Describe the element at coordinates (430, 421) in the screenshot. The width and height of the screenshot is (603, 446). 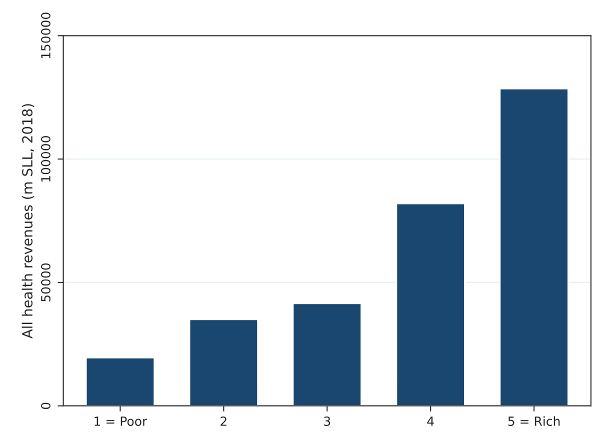
I see `x-tick-label: 4` at that location.